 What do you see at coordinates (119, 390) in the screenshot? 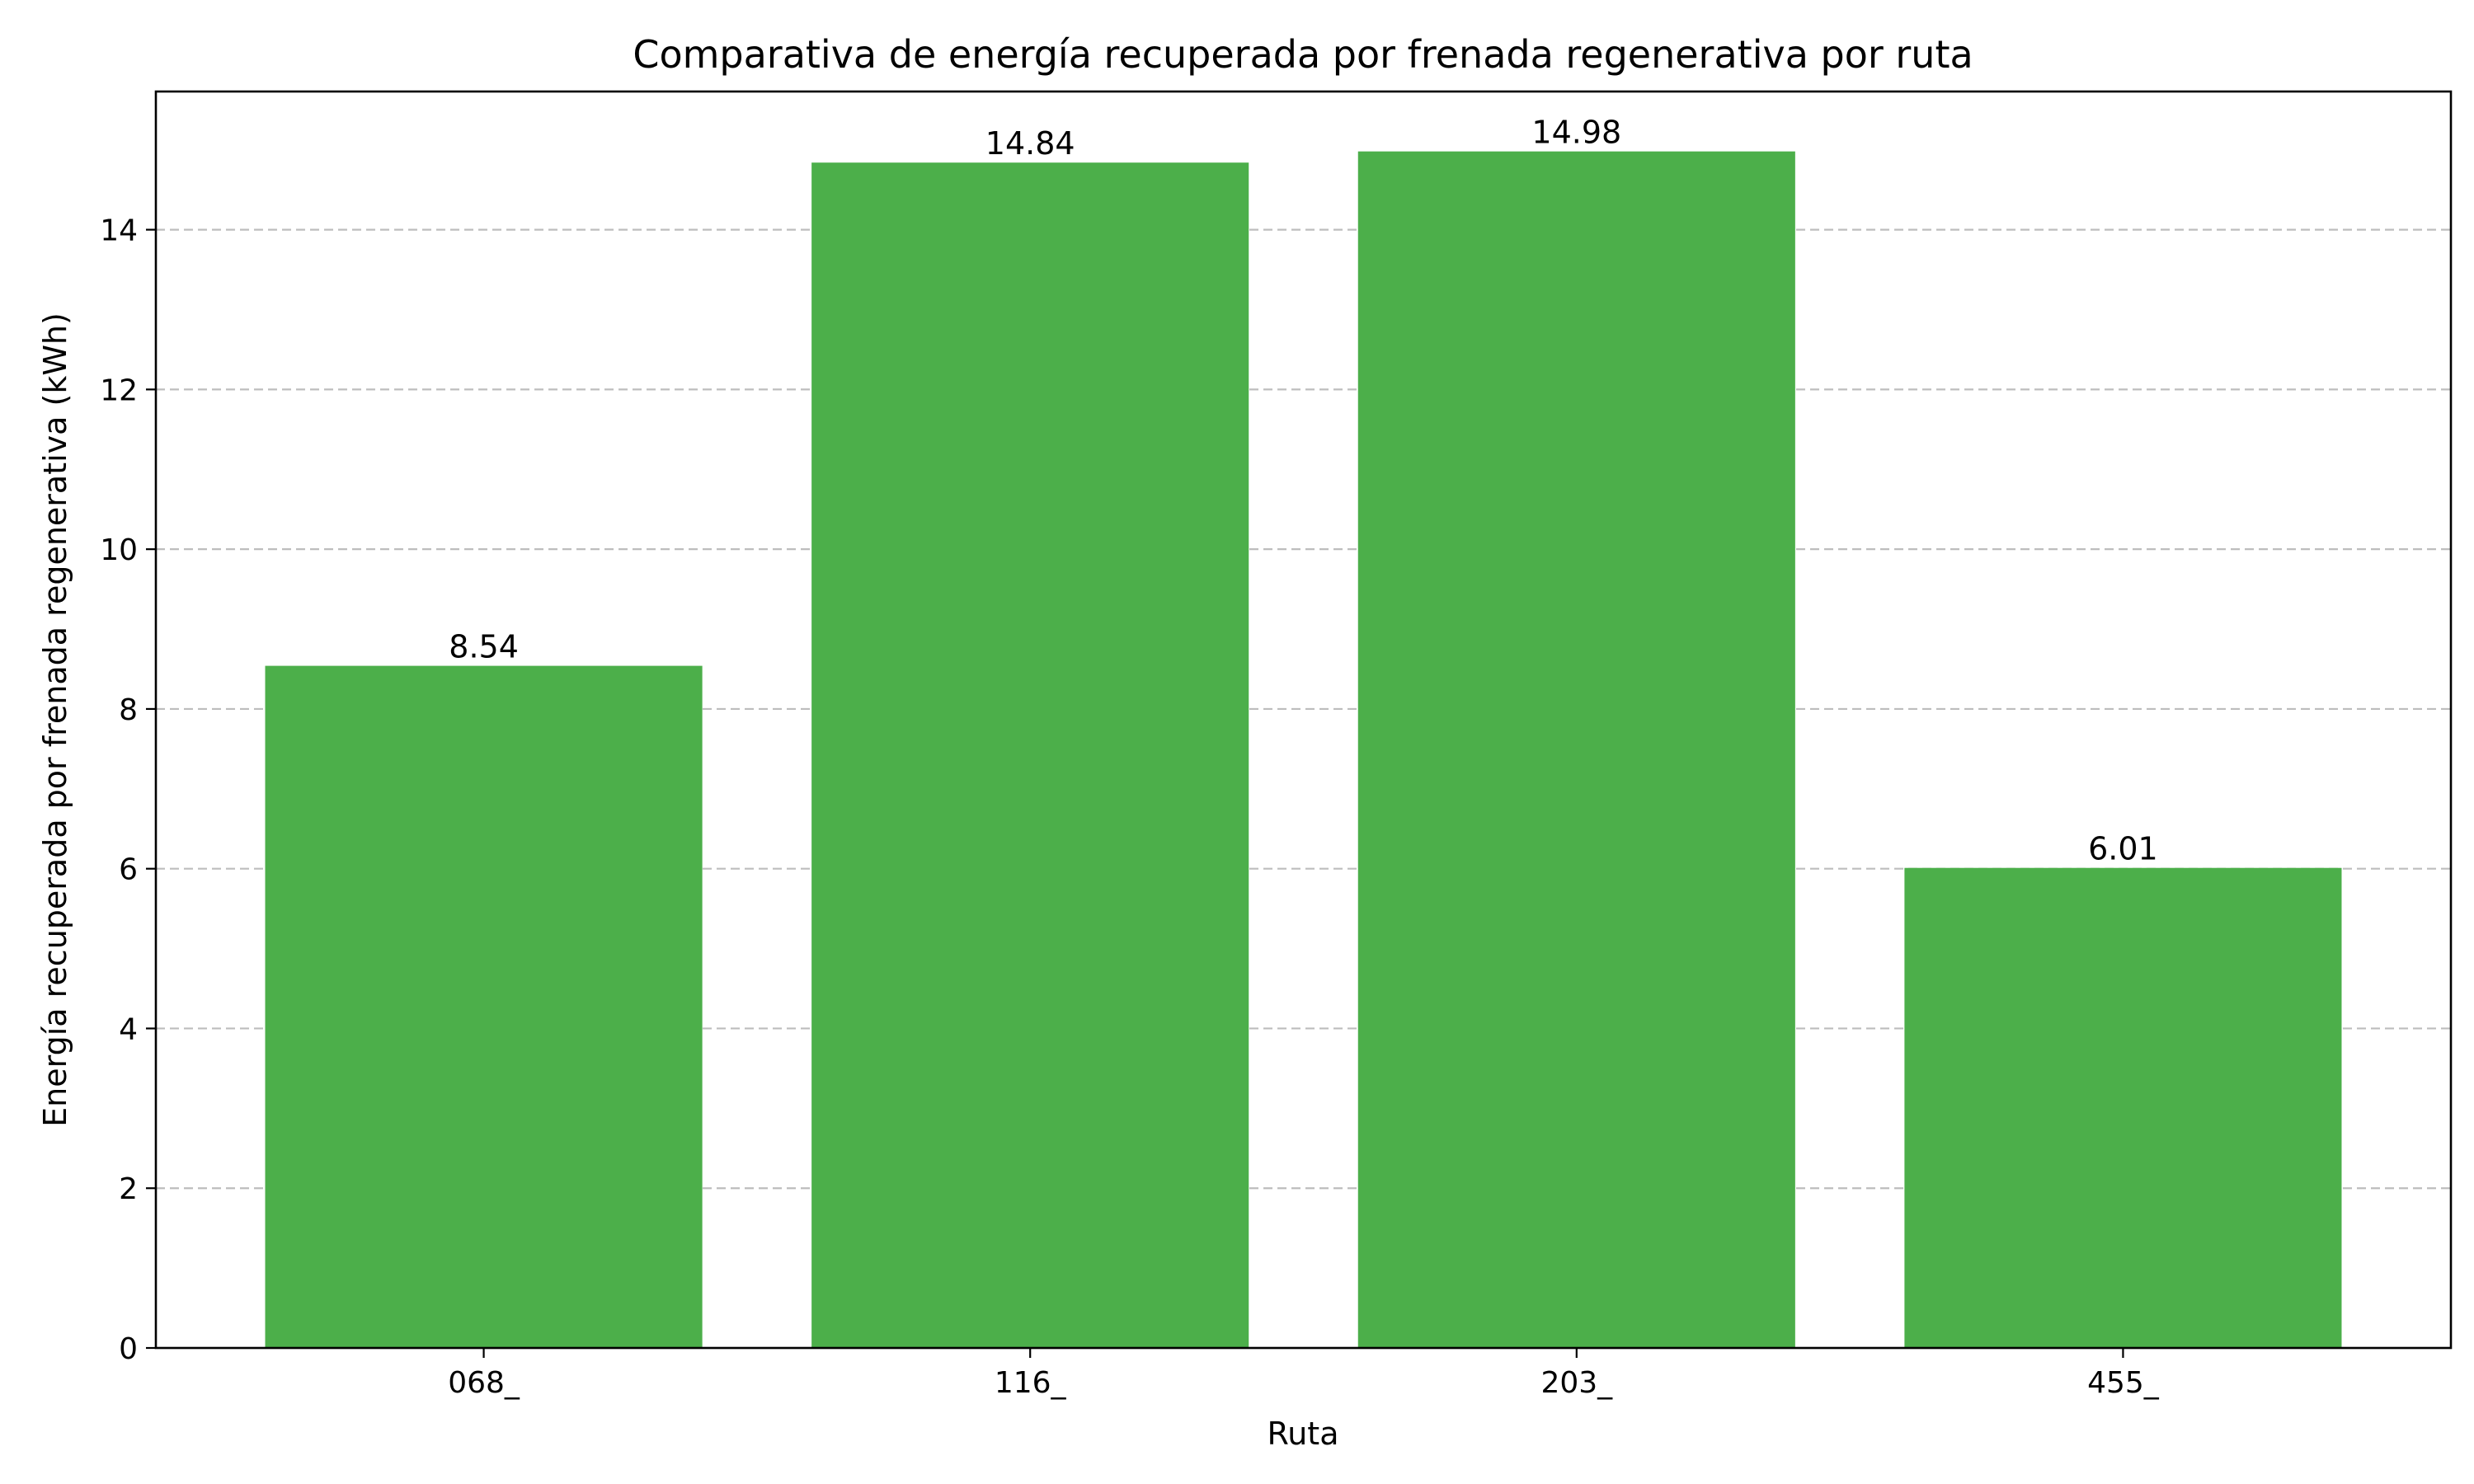
I see `y-tick-label: 12` at bounding box center [119, 390].